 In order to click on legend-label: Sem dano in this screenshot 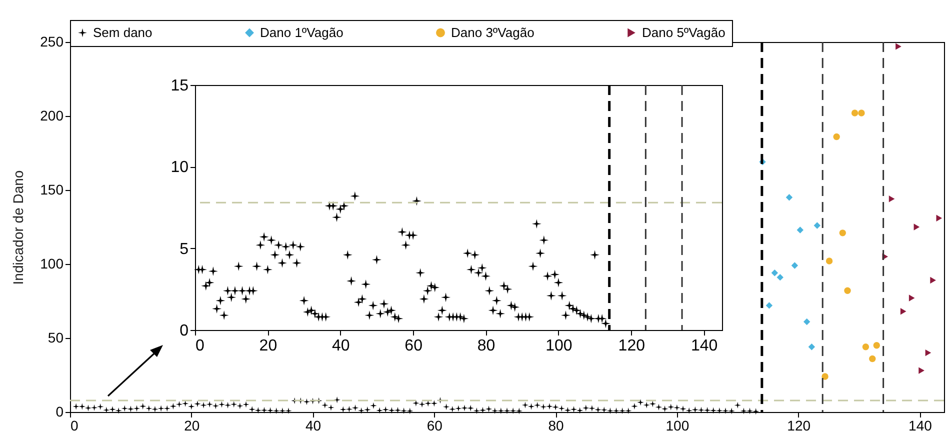, I will do `click(122, 32)`.